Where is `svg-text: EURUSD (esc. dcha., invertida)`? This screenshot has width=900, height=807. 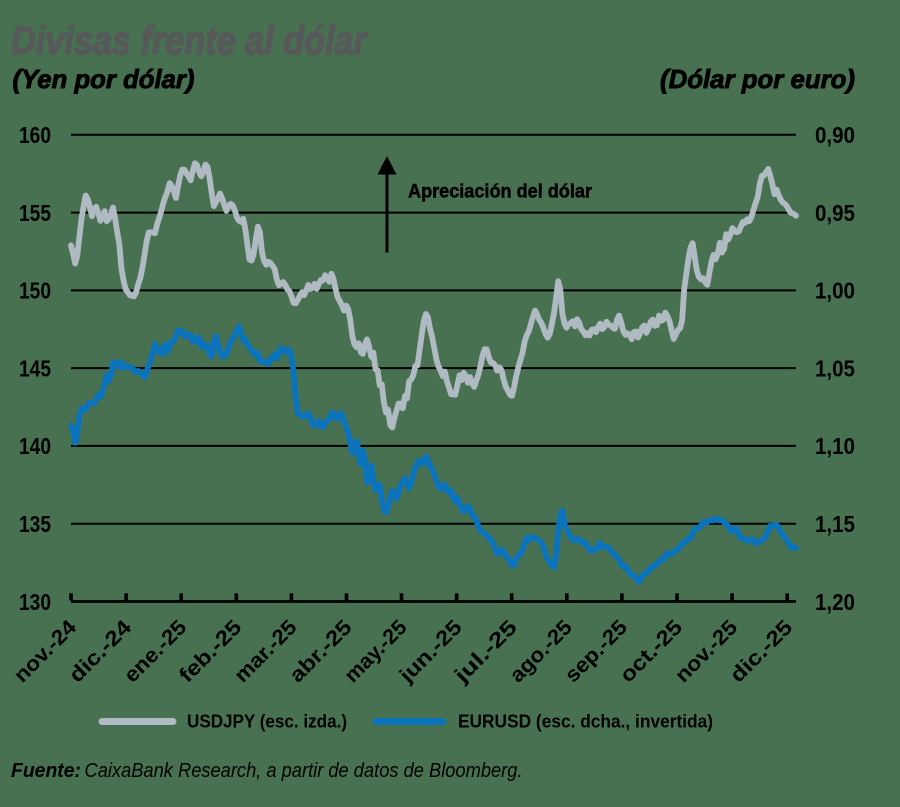
svg-text: EURUSD (esc. dcha., invertida) is located at coordinates (585, 722).